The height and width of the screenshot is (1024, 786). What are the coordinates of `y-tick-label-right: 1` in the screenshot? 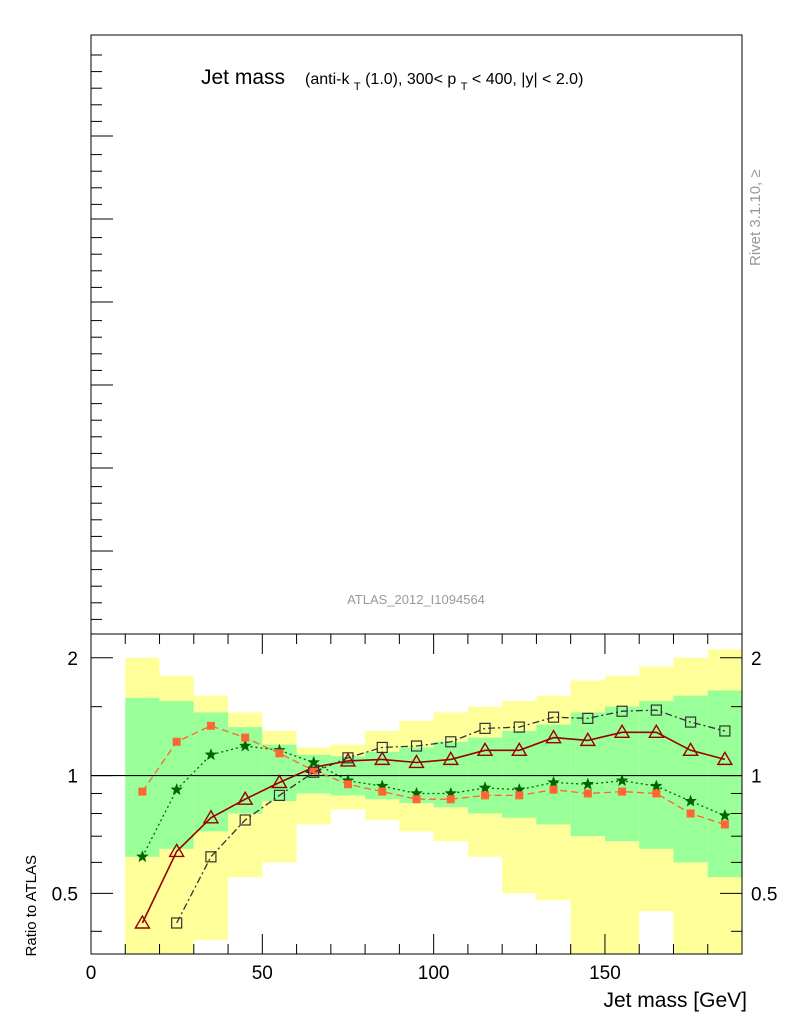 It's located at (756, 777).